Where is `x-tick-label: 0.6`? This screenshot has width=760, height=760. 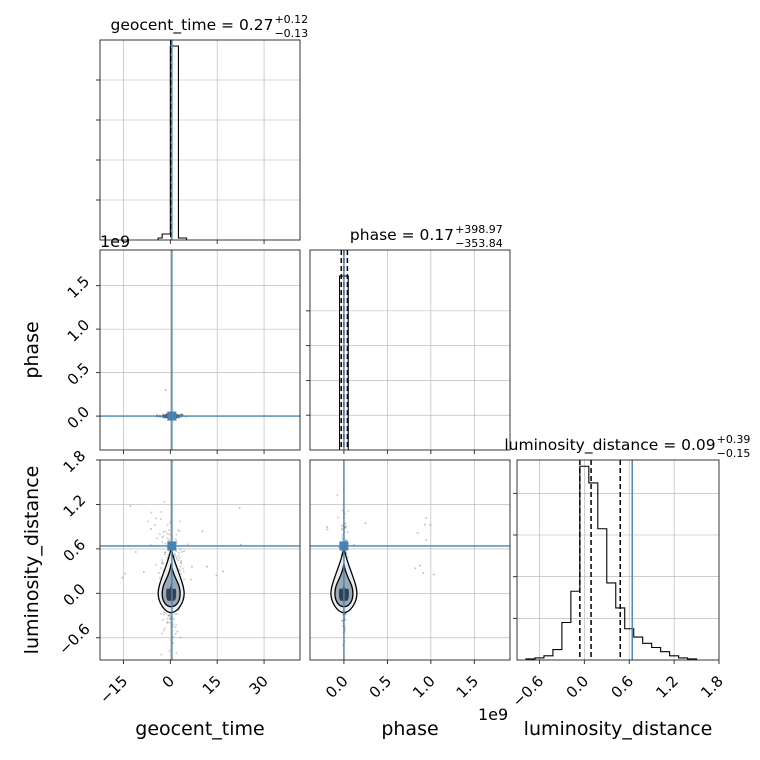
x-tick-label: 0.6 is located at coordinates (622, 687).